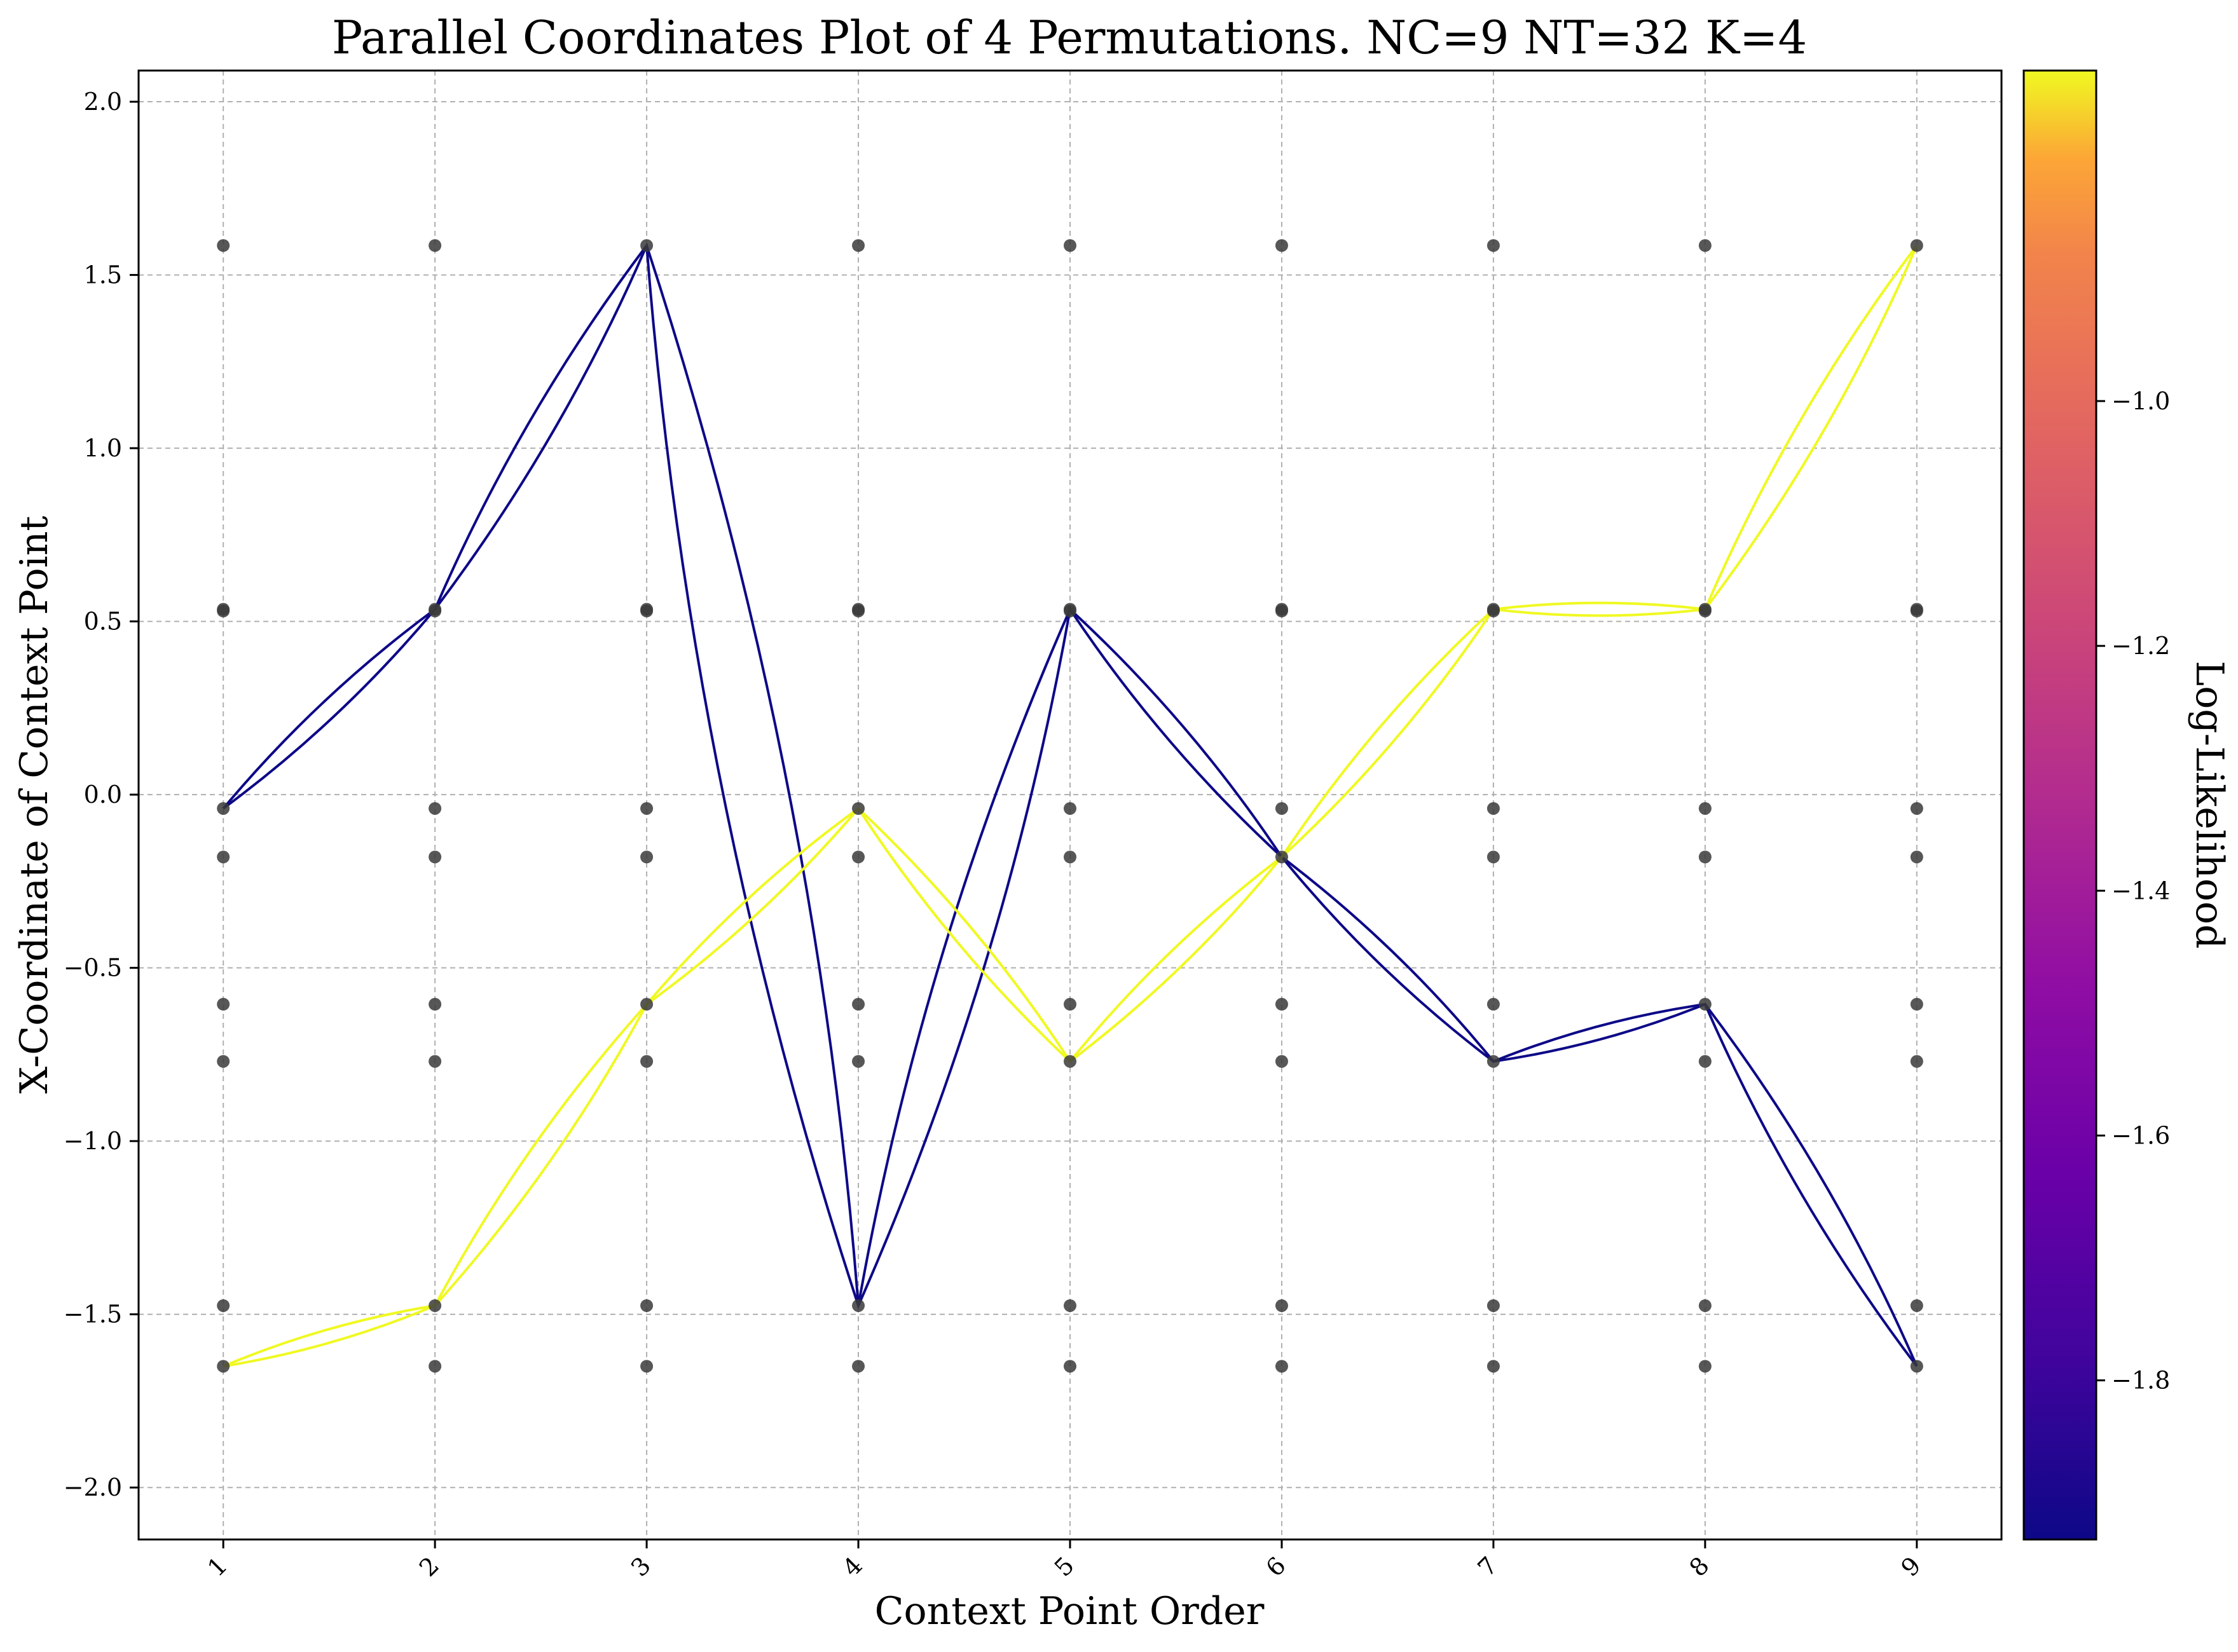  What do you see at coordinates (1488, 1567) in the screenshot?
I see `x-tick-label: 7` at bounding box center [1488, 1567].